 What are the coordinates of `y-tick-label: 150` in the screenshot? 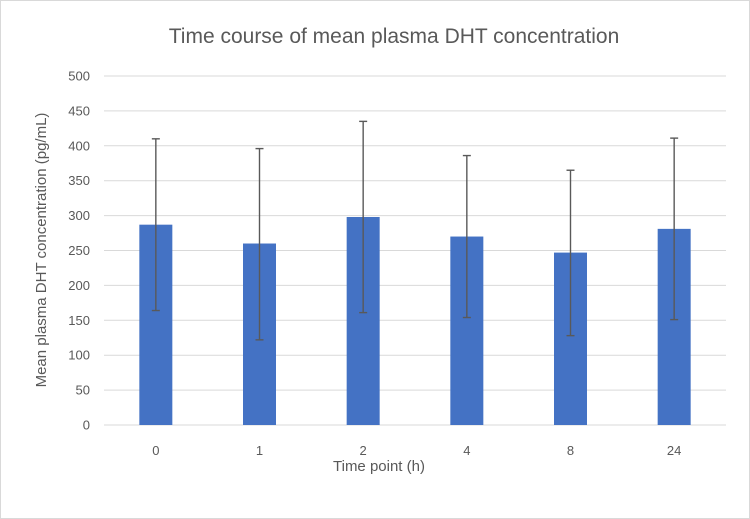 It's located at (79, 320).